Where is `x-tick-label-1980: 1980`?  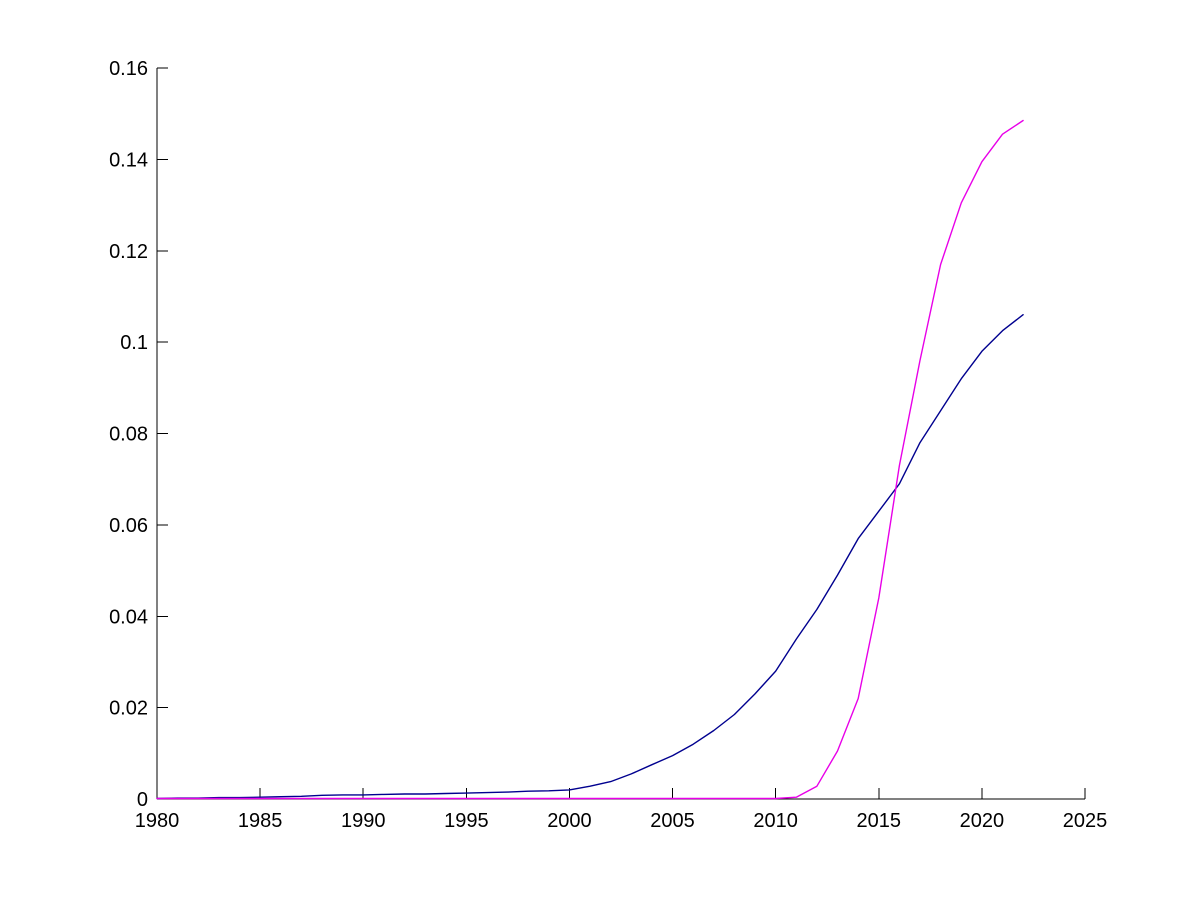
x-tick-label-1980: 1980 is located at coordinates (157, 821).